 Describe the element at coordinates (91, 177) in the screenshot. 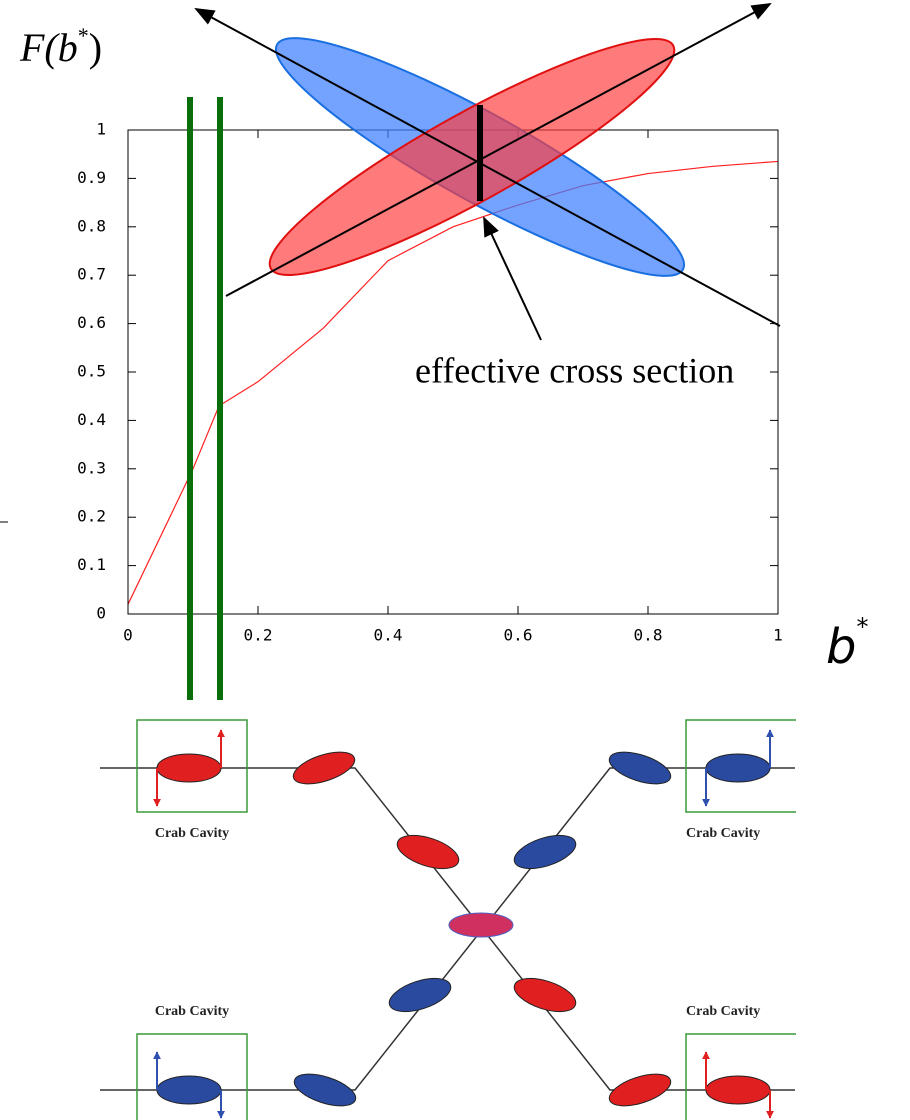

I see `y-tick-label: 0.9` at that location.